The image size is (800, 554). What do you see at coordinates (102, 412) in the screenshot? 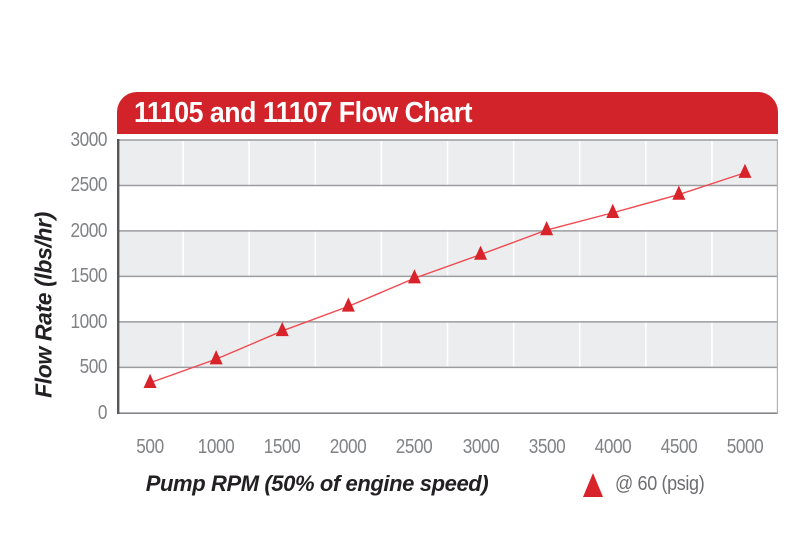
I see `y-tick-label: 0` at bounding box center [102, 412].